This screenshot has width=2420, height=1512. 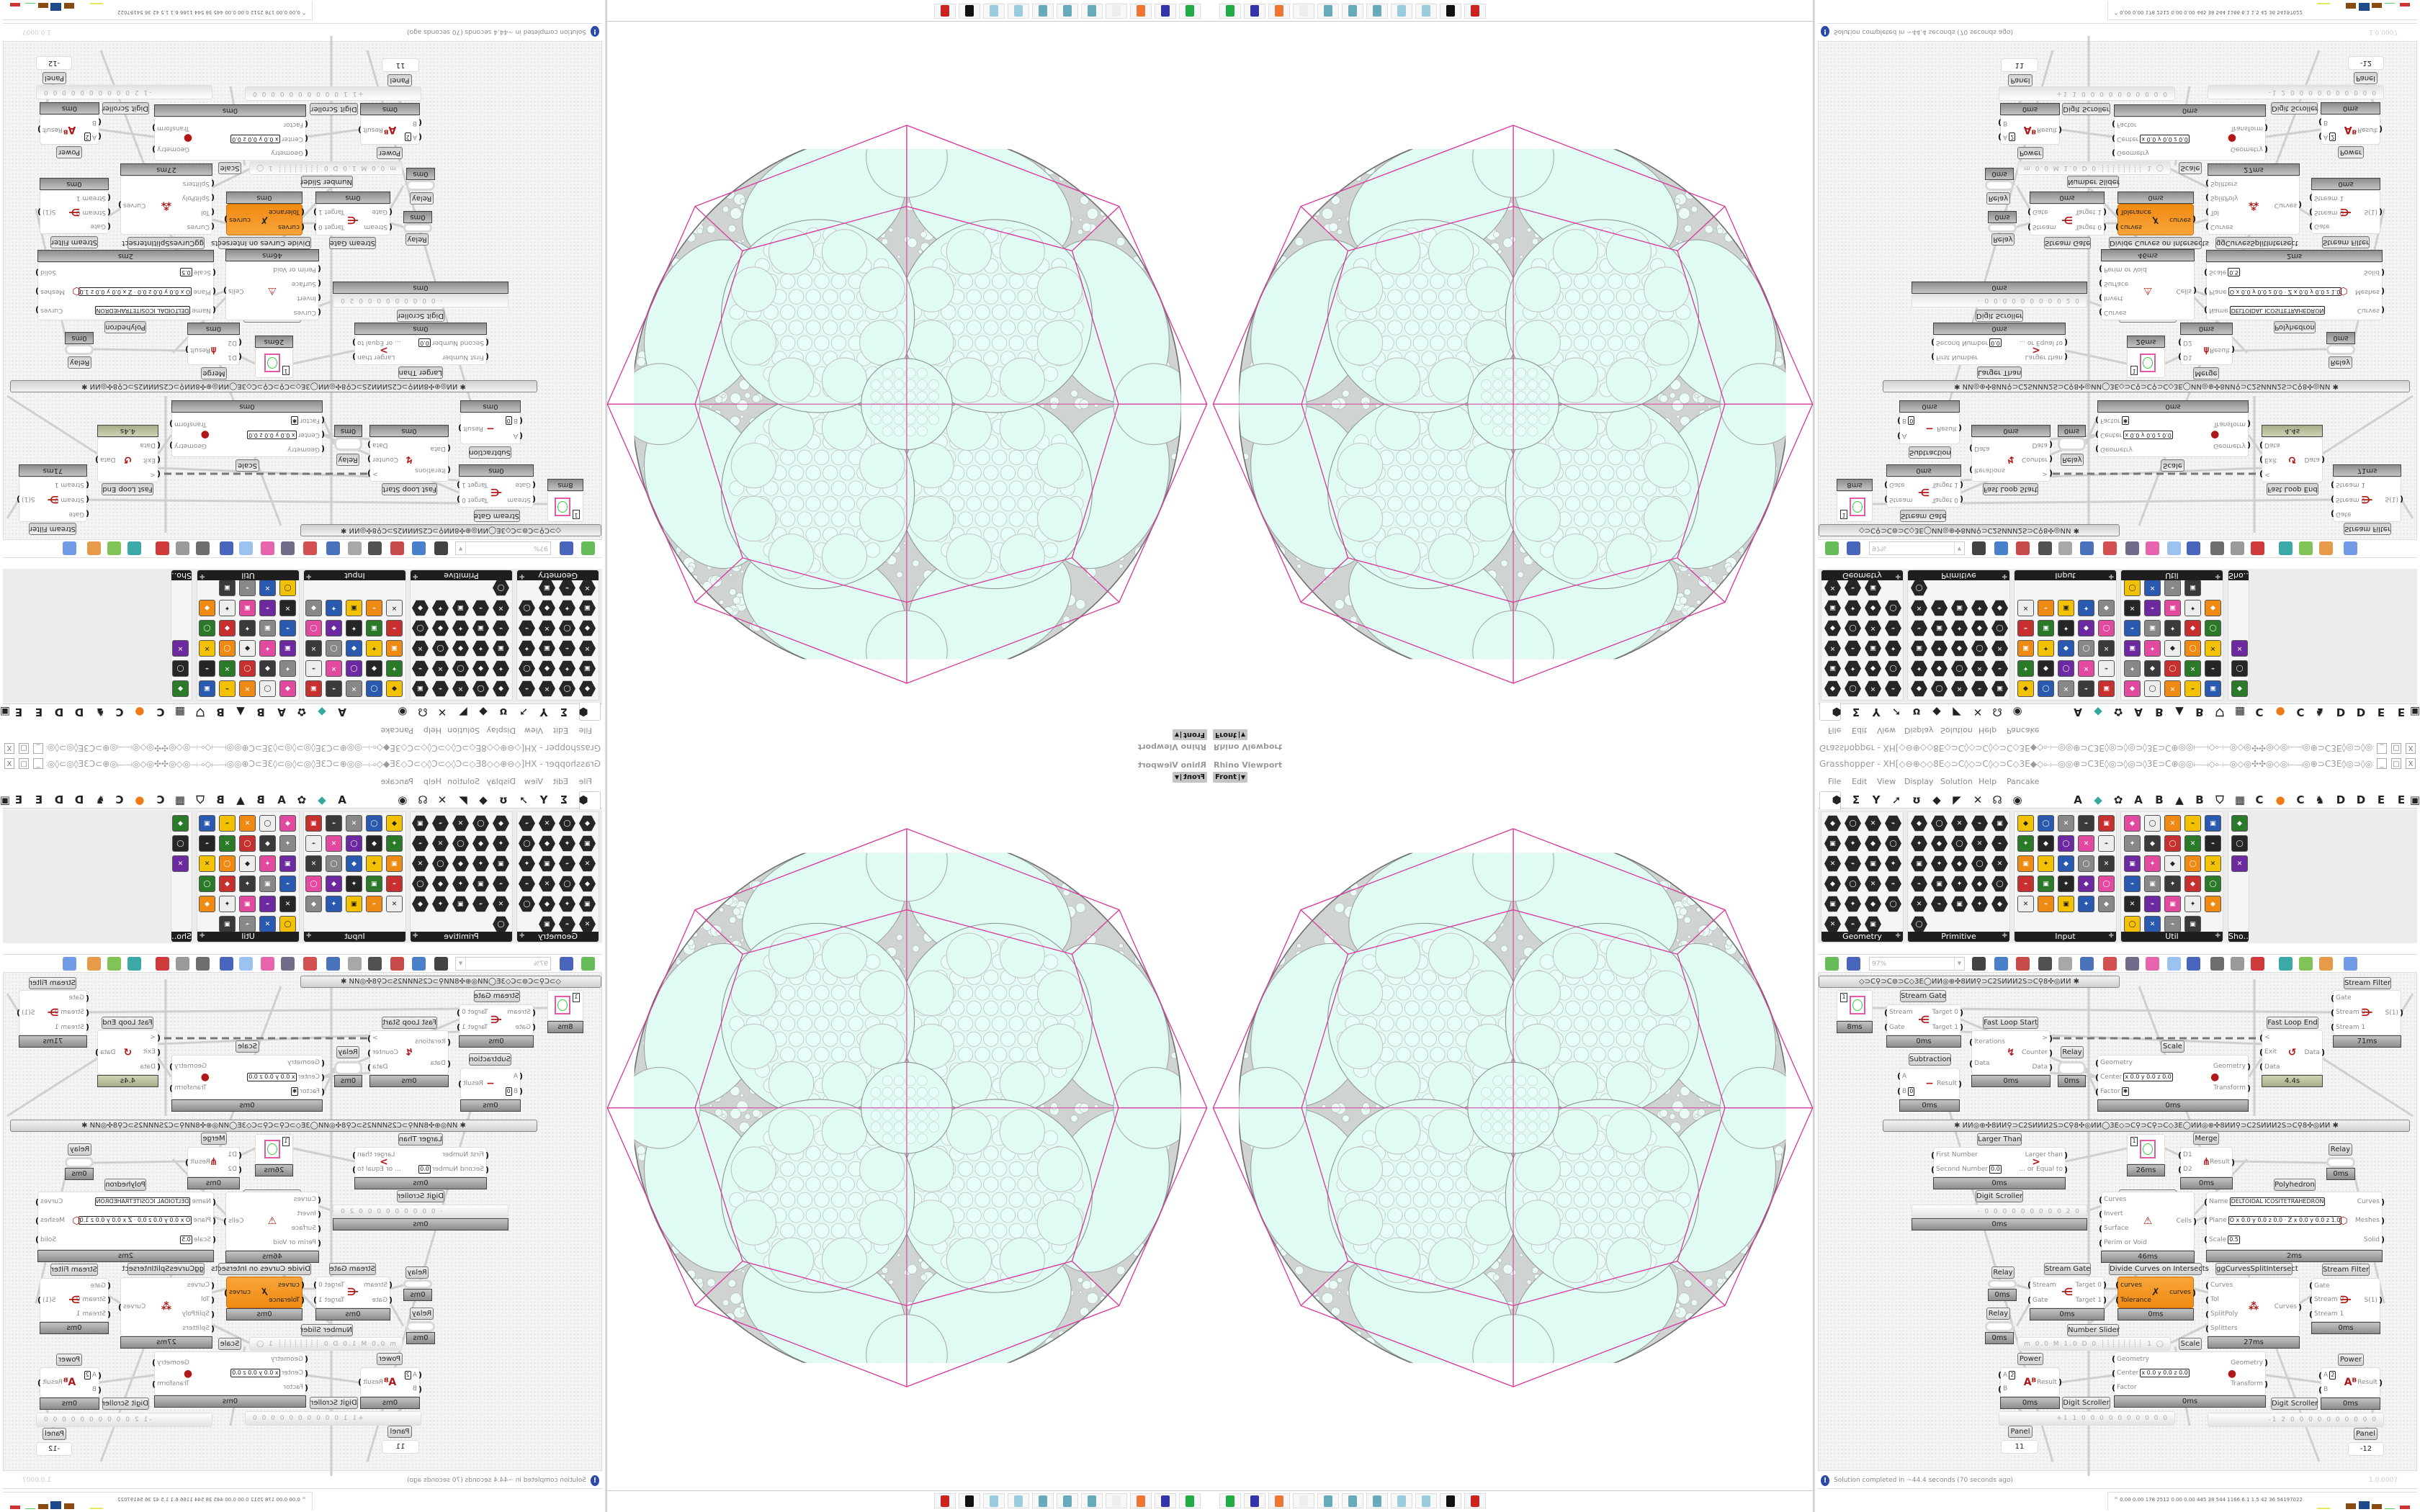 What do you see at coordinates (453, 343) in the screenshot?
I see `input-param: (Second Number 0.0` at bounding box center [453, 343].